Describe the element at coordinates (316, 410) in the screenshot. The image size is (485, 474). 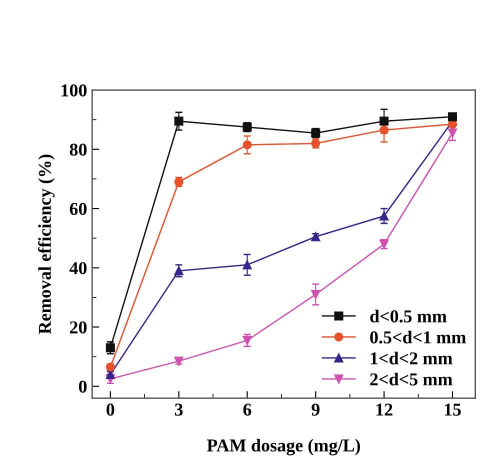
I see `x-tick-label: 9` at that location.